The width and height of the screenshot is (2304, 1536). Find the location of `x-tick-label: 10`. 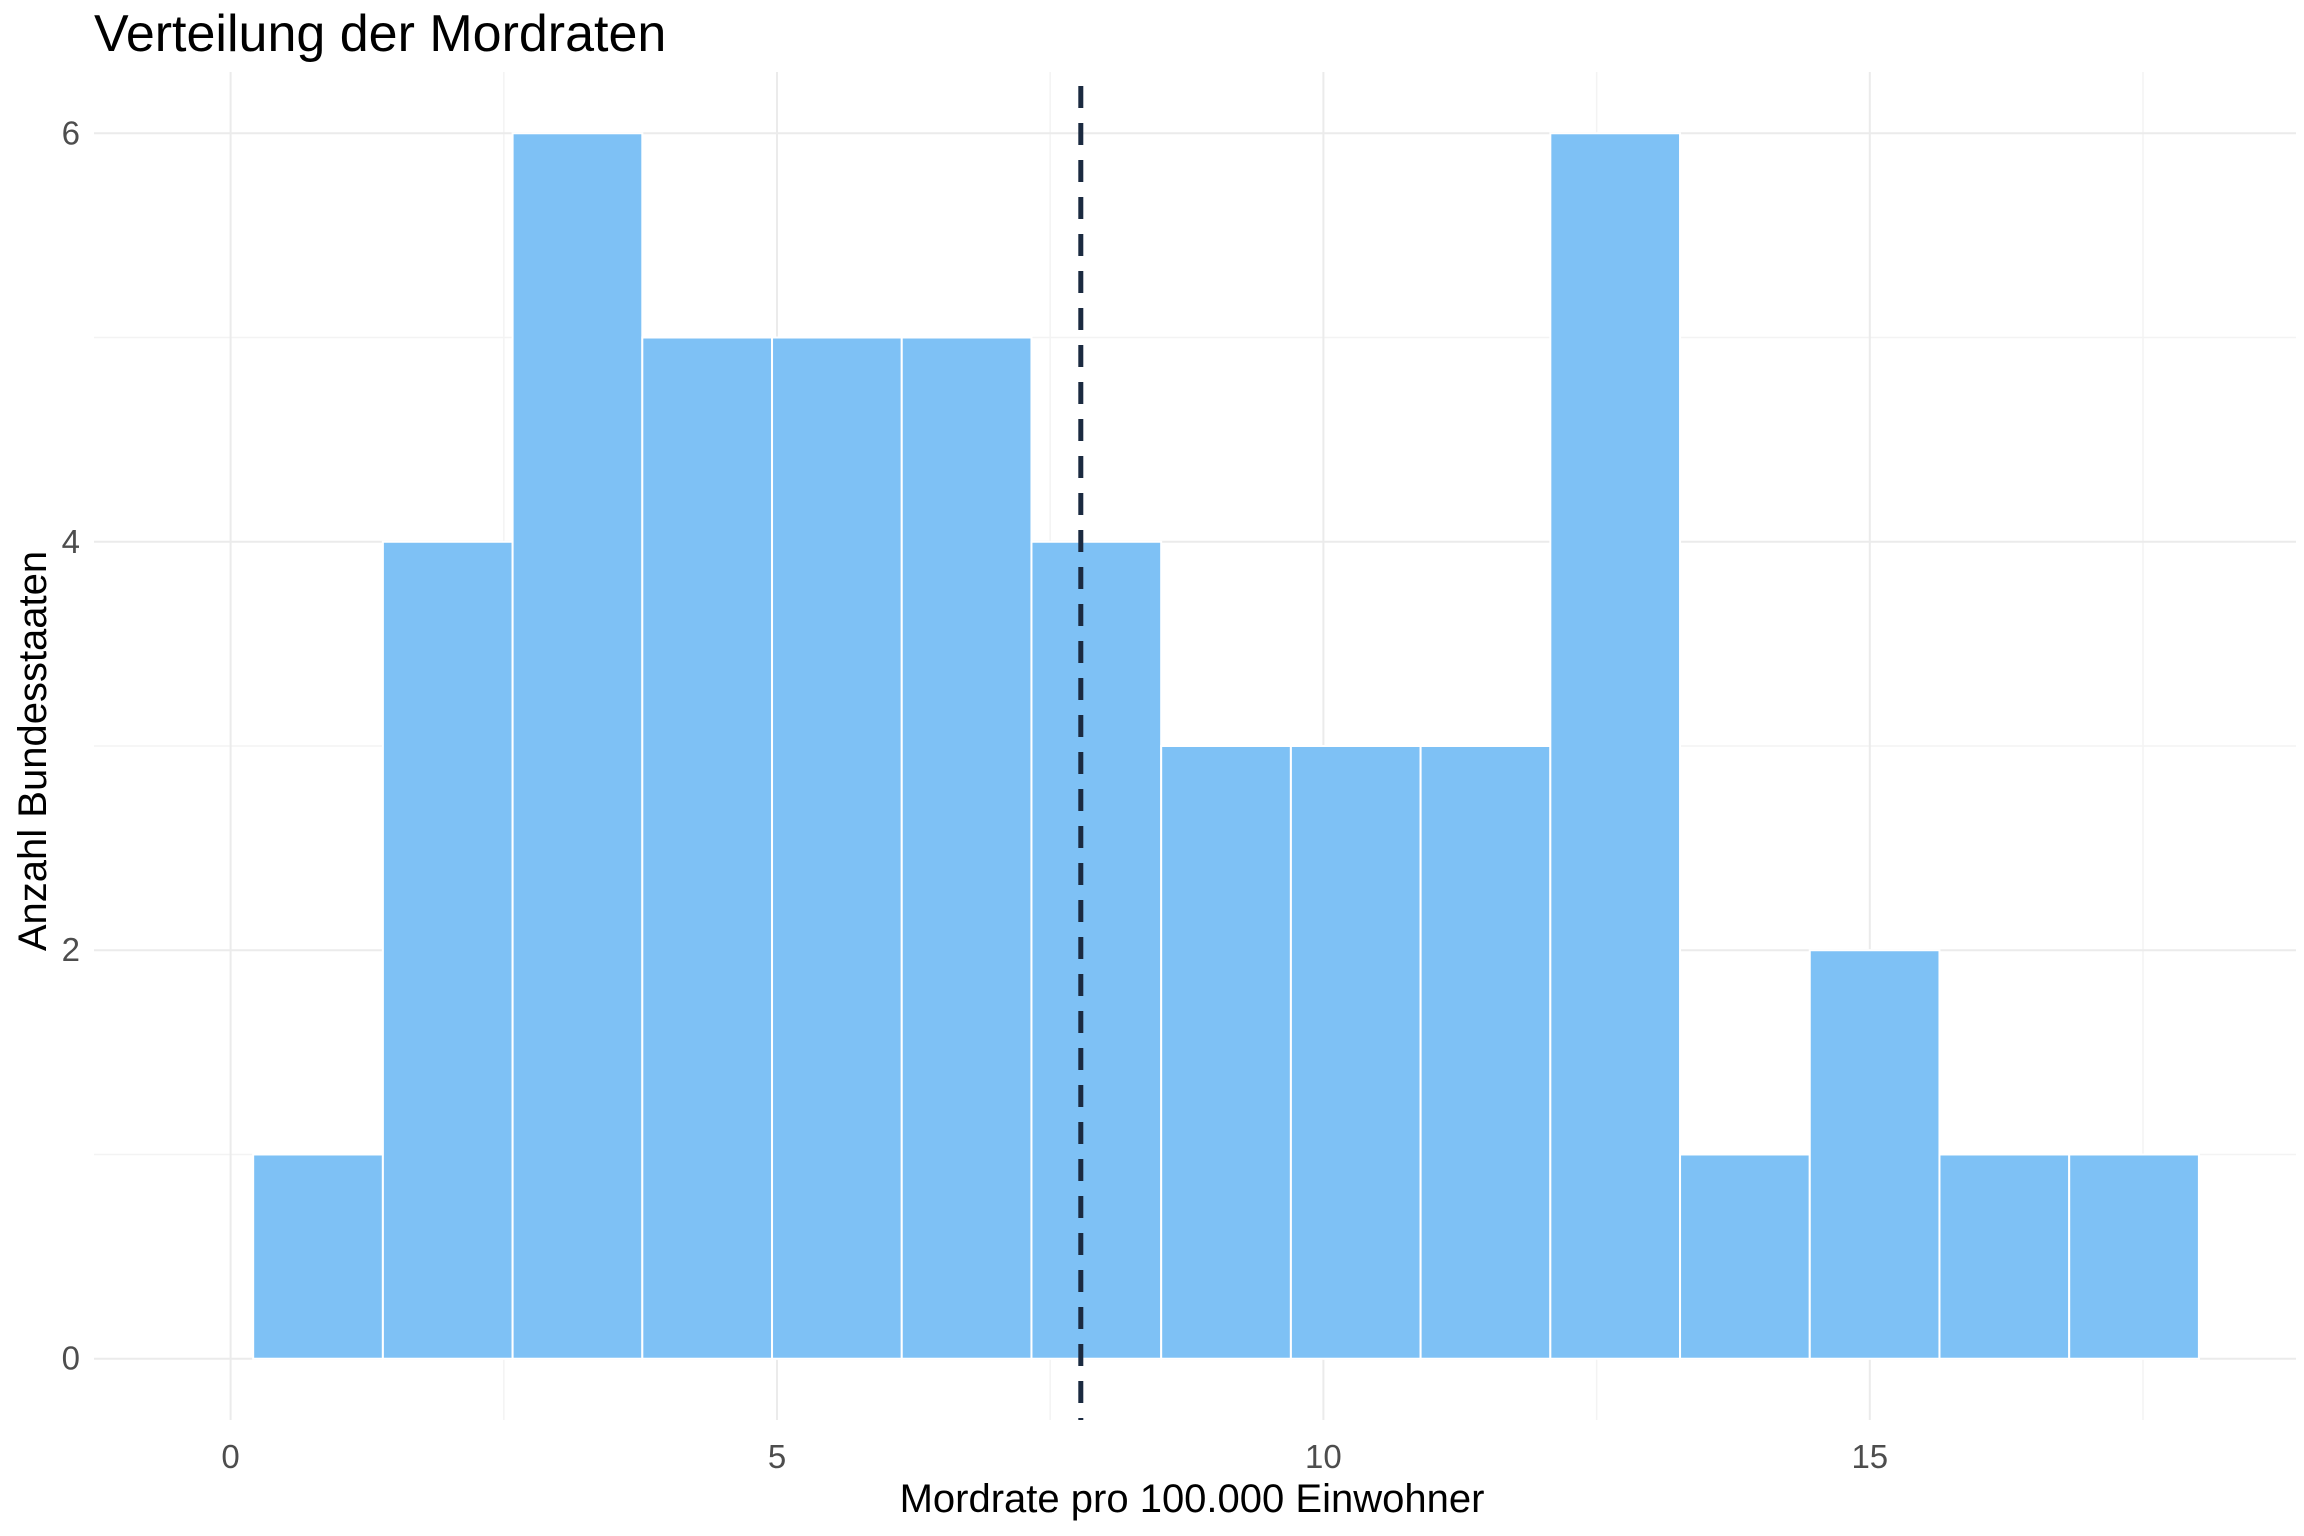

x-tick-label: 10 is located at coordinates (1323, 1456).